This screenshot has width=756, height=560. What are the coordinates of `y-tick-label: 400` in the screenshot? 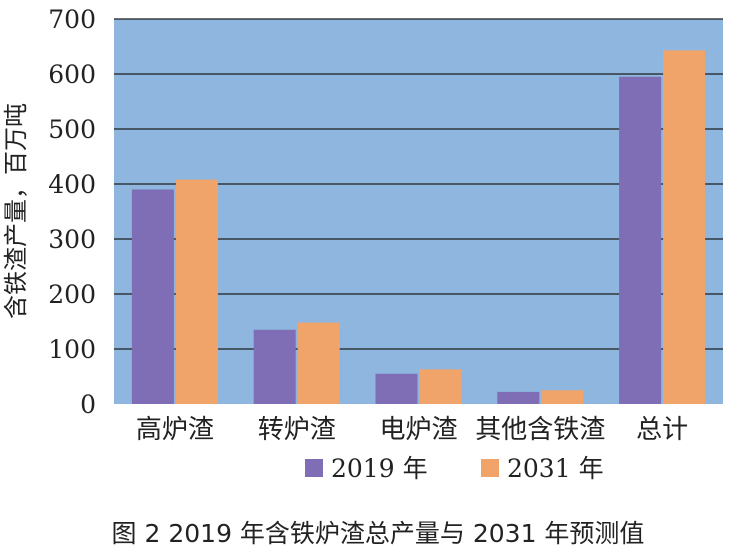 It's located at (72, 184).